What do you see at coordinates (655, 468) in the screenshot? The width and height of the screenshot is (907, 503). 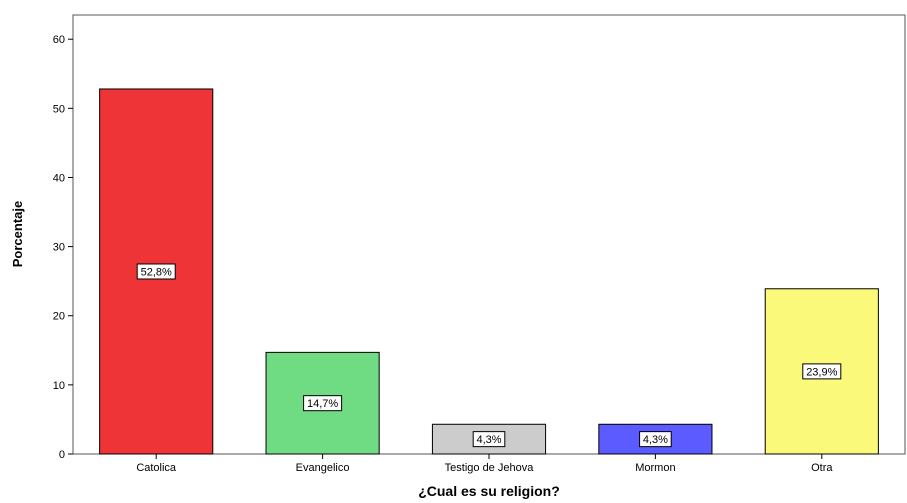 I see `x-tick-label: Mormon` at bounding box center [655, 468].